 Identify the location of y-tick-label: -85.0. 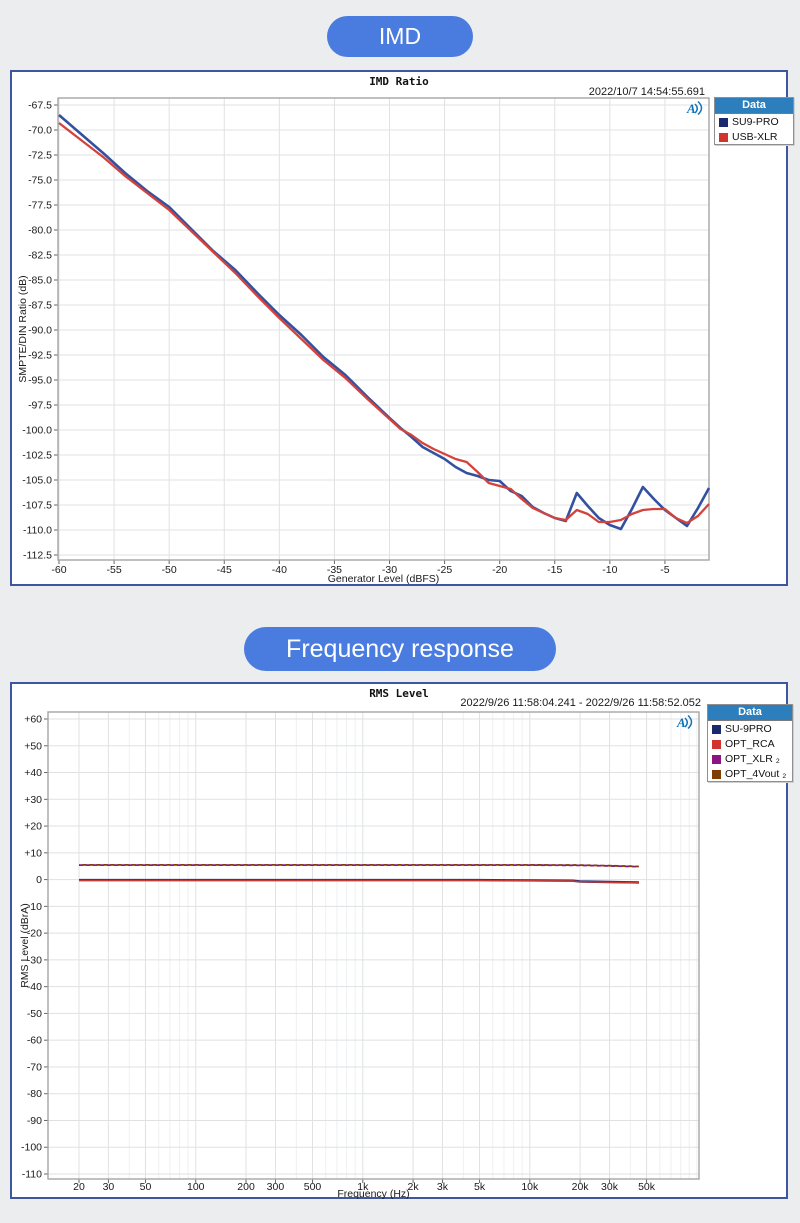
(40, 281).